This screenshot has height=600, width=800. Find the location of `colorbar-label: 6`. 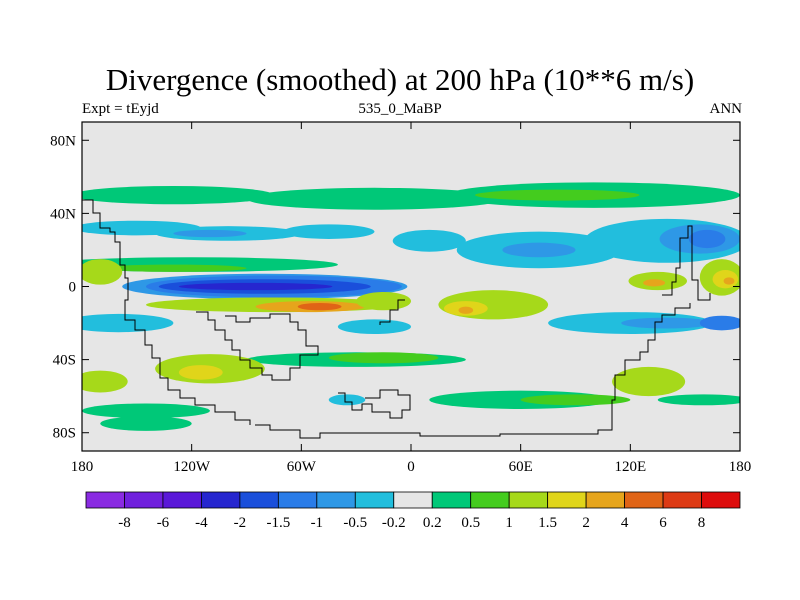

colorbar-label: 6 is located at coordinates (663, 523).